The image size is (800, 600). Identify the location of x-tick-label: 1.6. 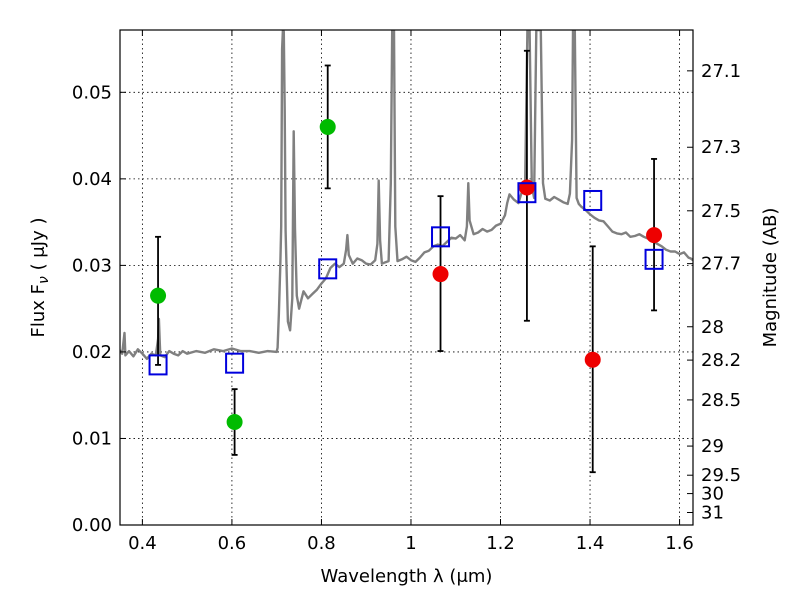
(679, 543).